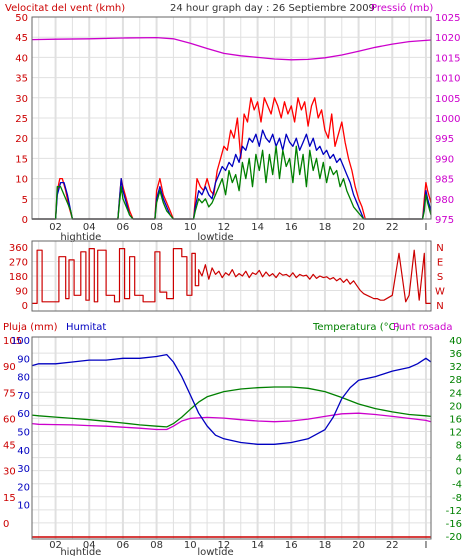 This screenshot has height=556, width=465. I want to click on temp-x-tick-label: 08, so click(156, 545).